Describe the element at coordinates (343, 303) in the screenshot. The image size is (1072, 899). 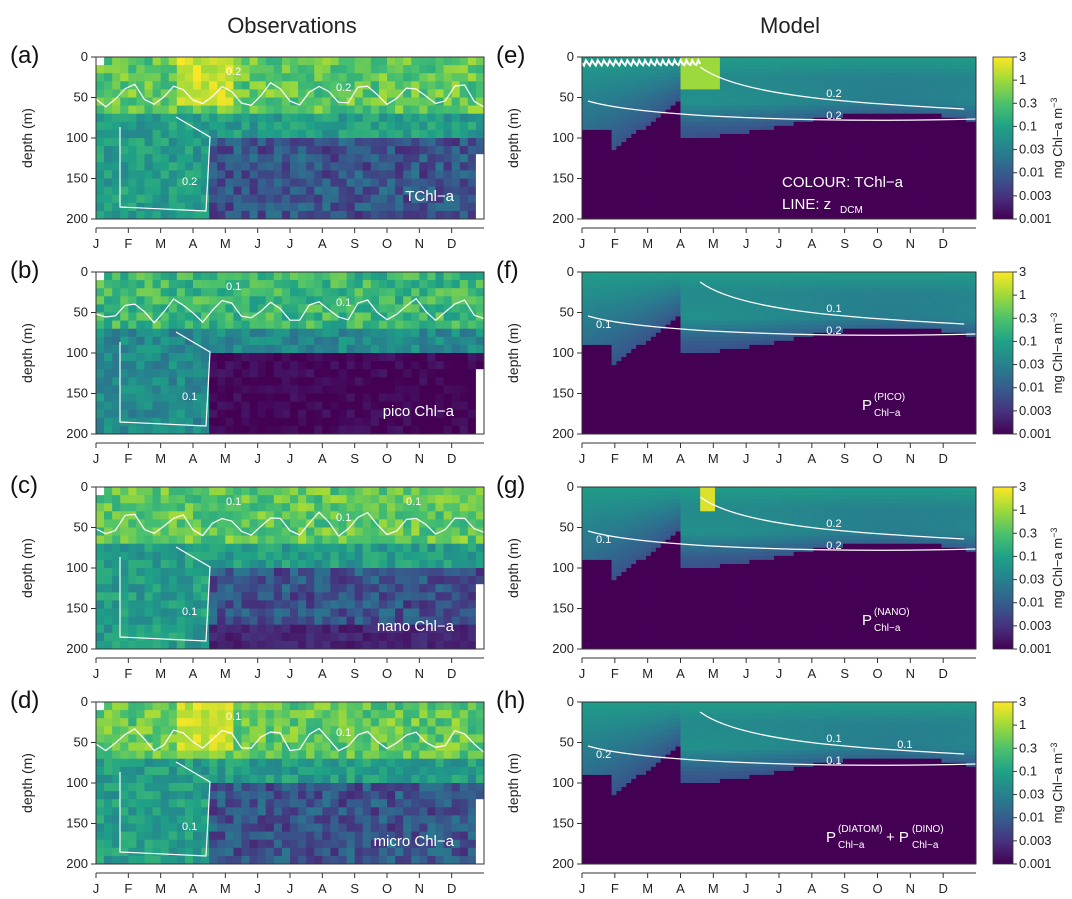
I see `contour-label: 0.1` at that location.